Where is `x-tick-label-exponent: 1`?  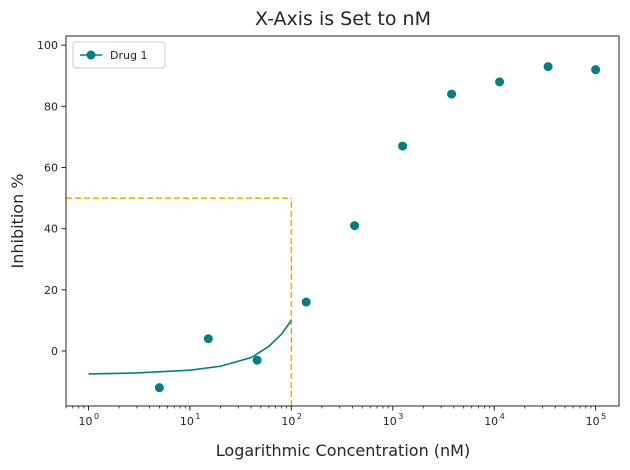
x-tick-label-exponent: 1 is located at coordinates (197, 416).